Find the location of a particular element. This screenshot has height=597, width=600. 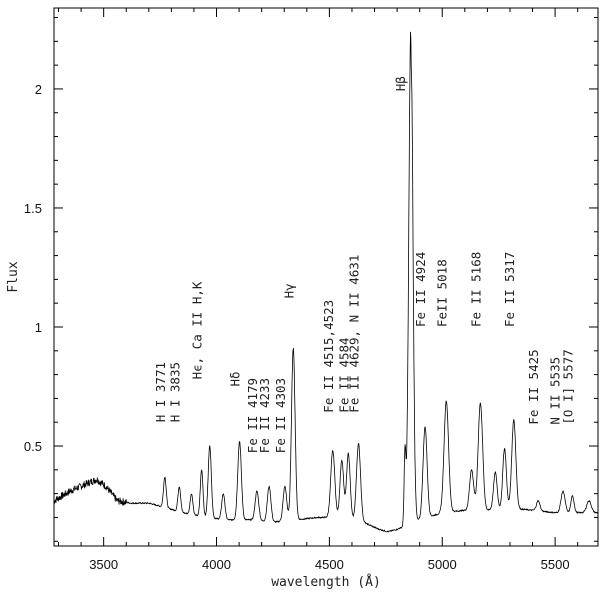

y-axis-title: Flux is located at coordinates (13, 276).